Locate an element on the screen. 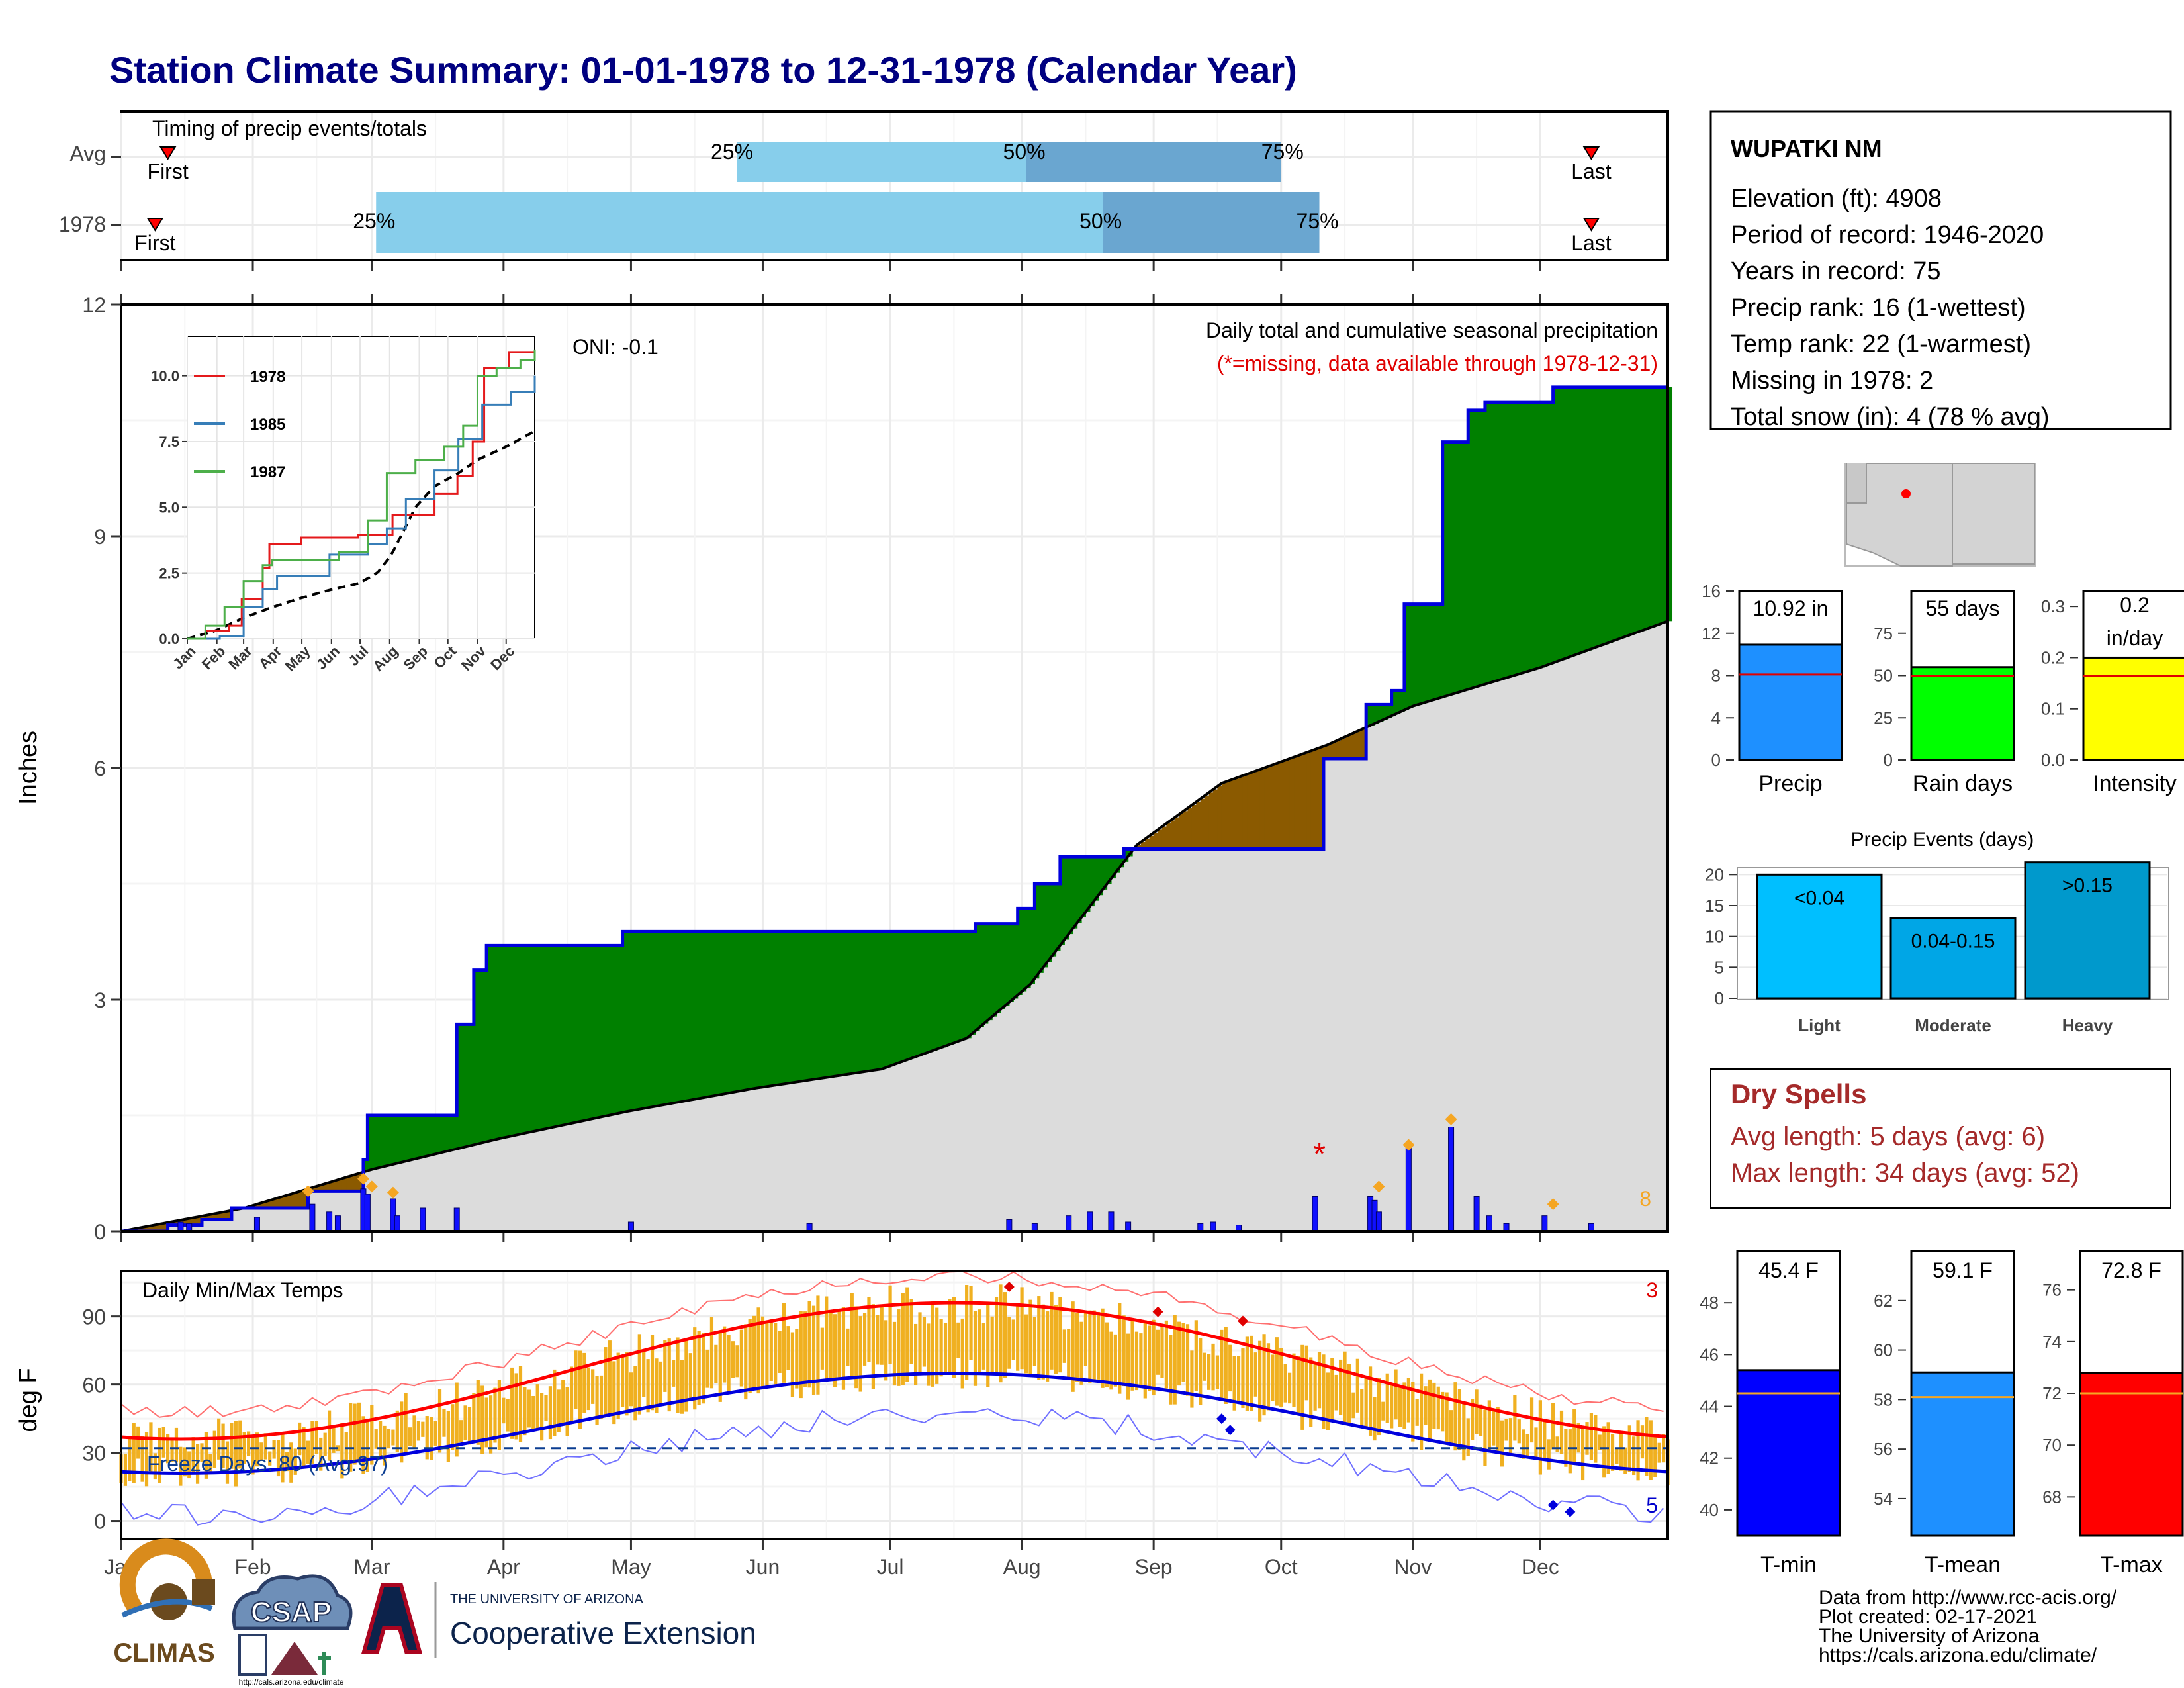  mini-bar-value-label: 0.2 is located at coordinates (2134, 605).